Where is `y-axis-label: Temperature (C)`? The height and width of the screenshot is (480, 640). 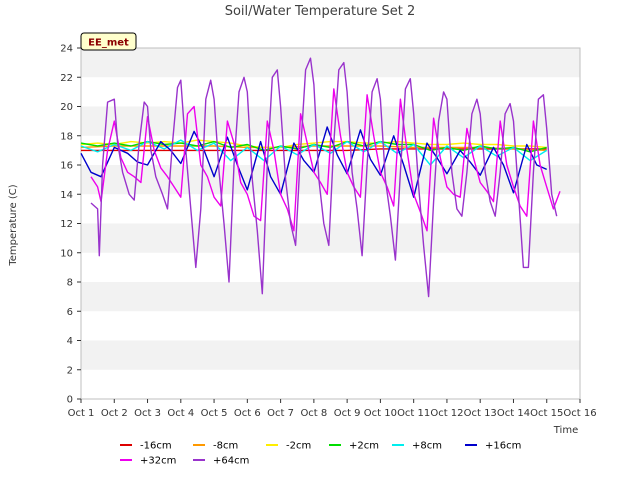 y-axis-label: Temperature (C) is located at coordinates (13, 225).